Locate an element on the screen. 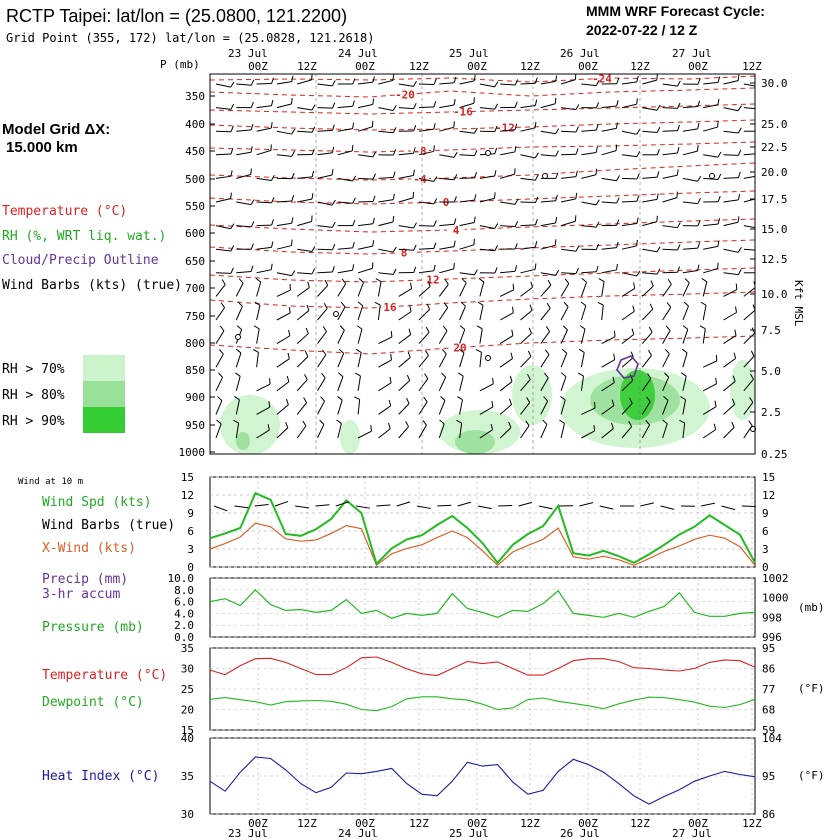 This screenshot has width=840, height=840. isotherm-line is located at coordinates (482, 109).